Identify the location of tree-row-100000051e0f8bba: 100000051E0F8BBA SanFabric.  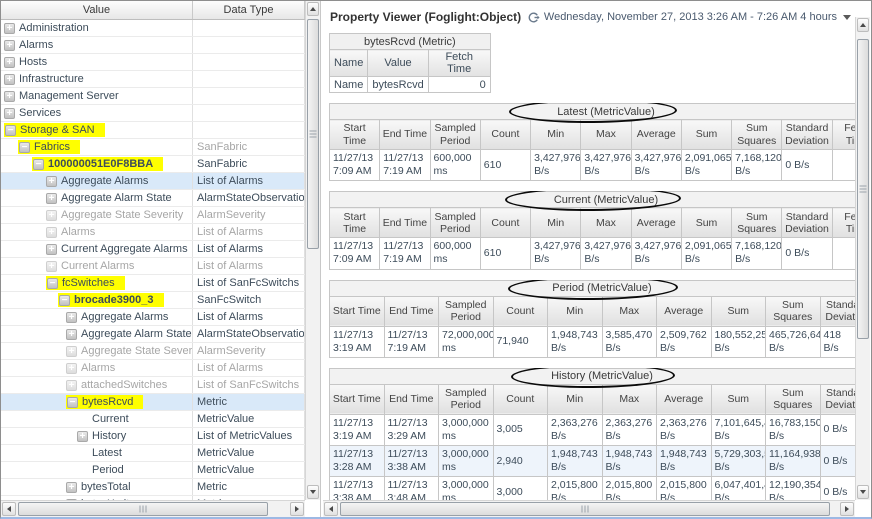
(153, 164).